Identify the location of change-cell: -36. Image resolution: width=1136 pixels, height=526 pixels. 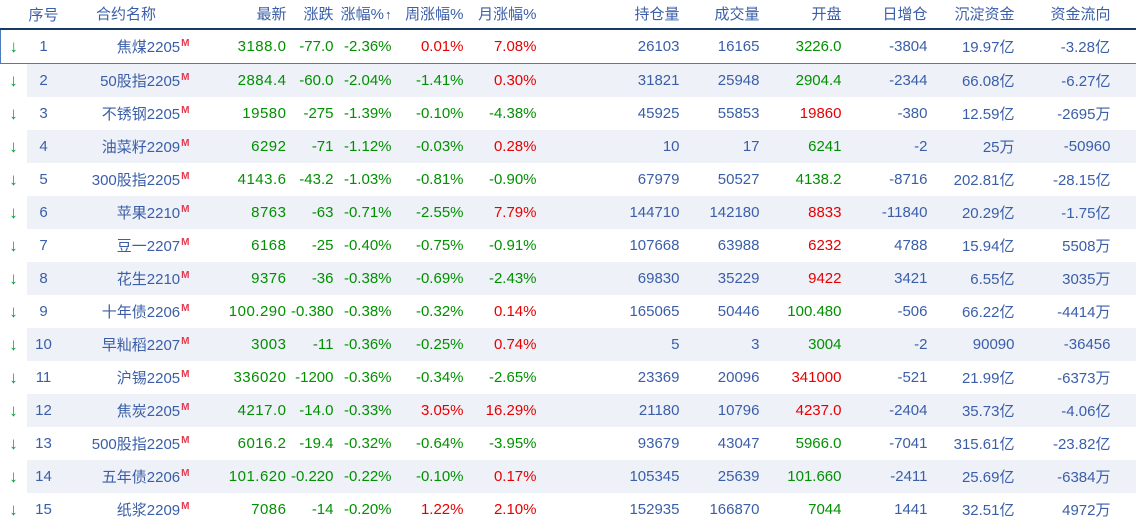
(314, 278).